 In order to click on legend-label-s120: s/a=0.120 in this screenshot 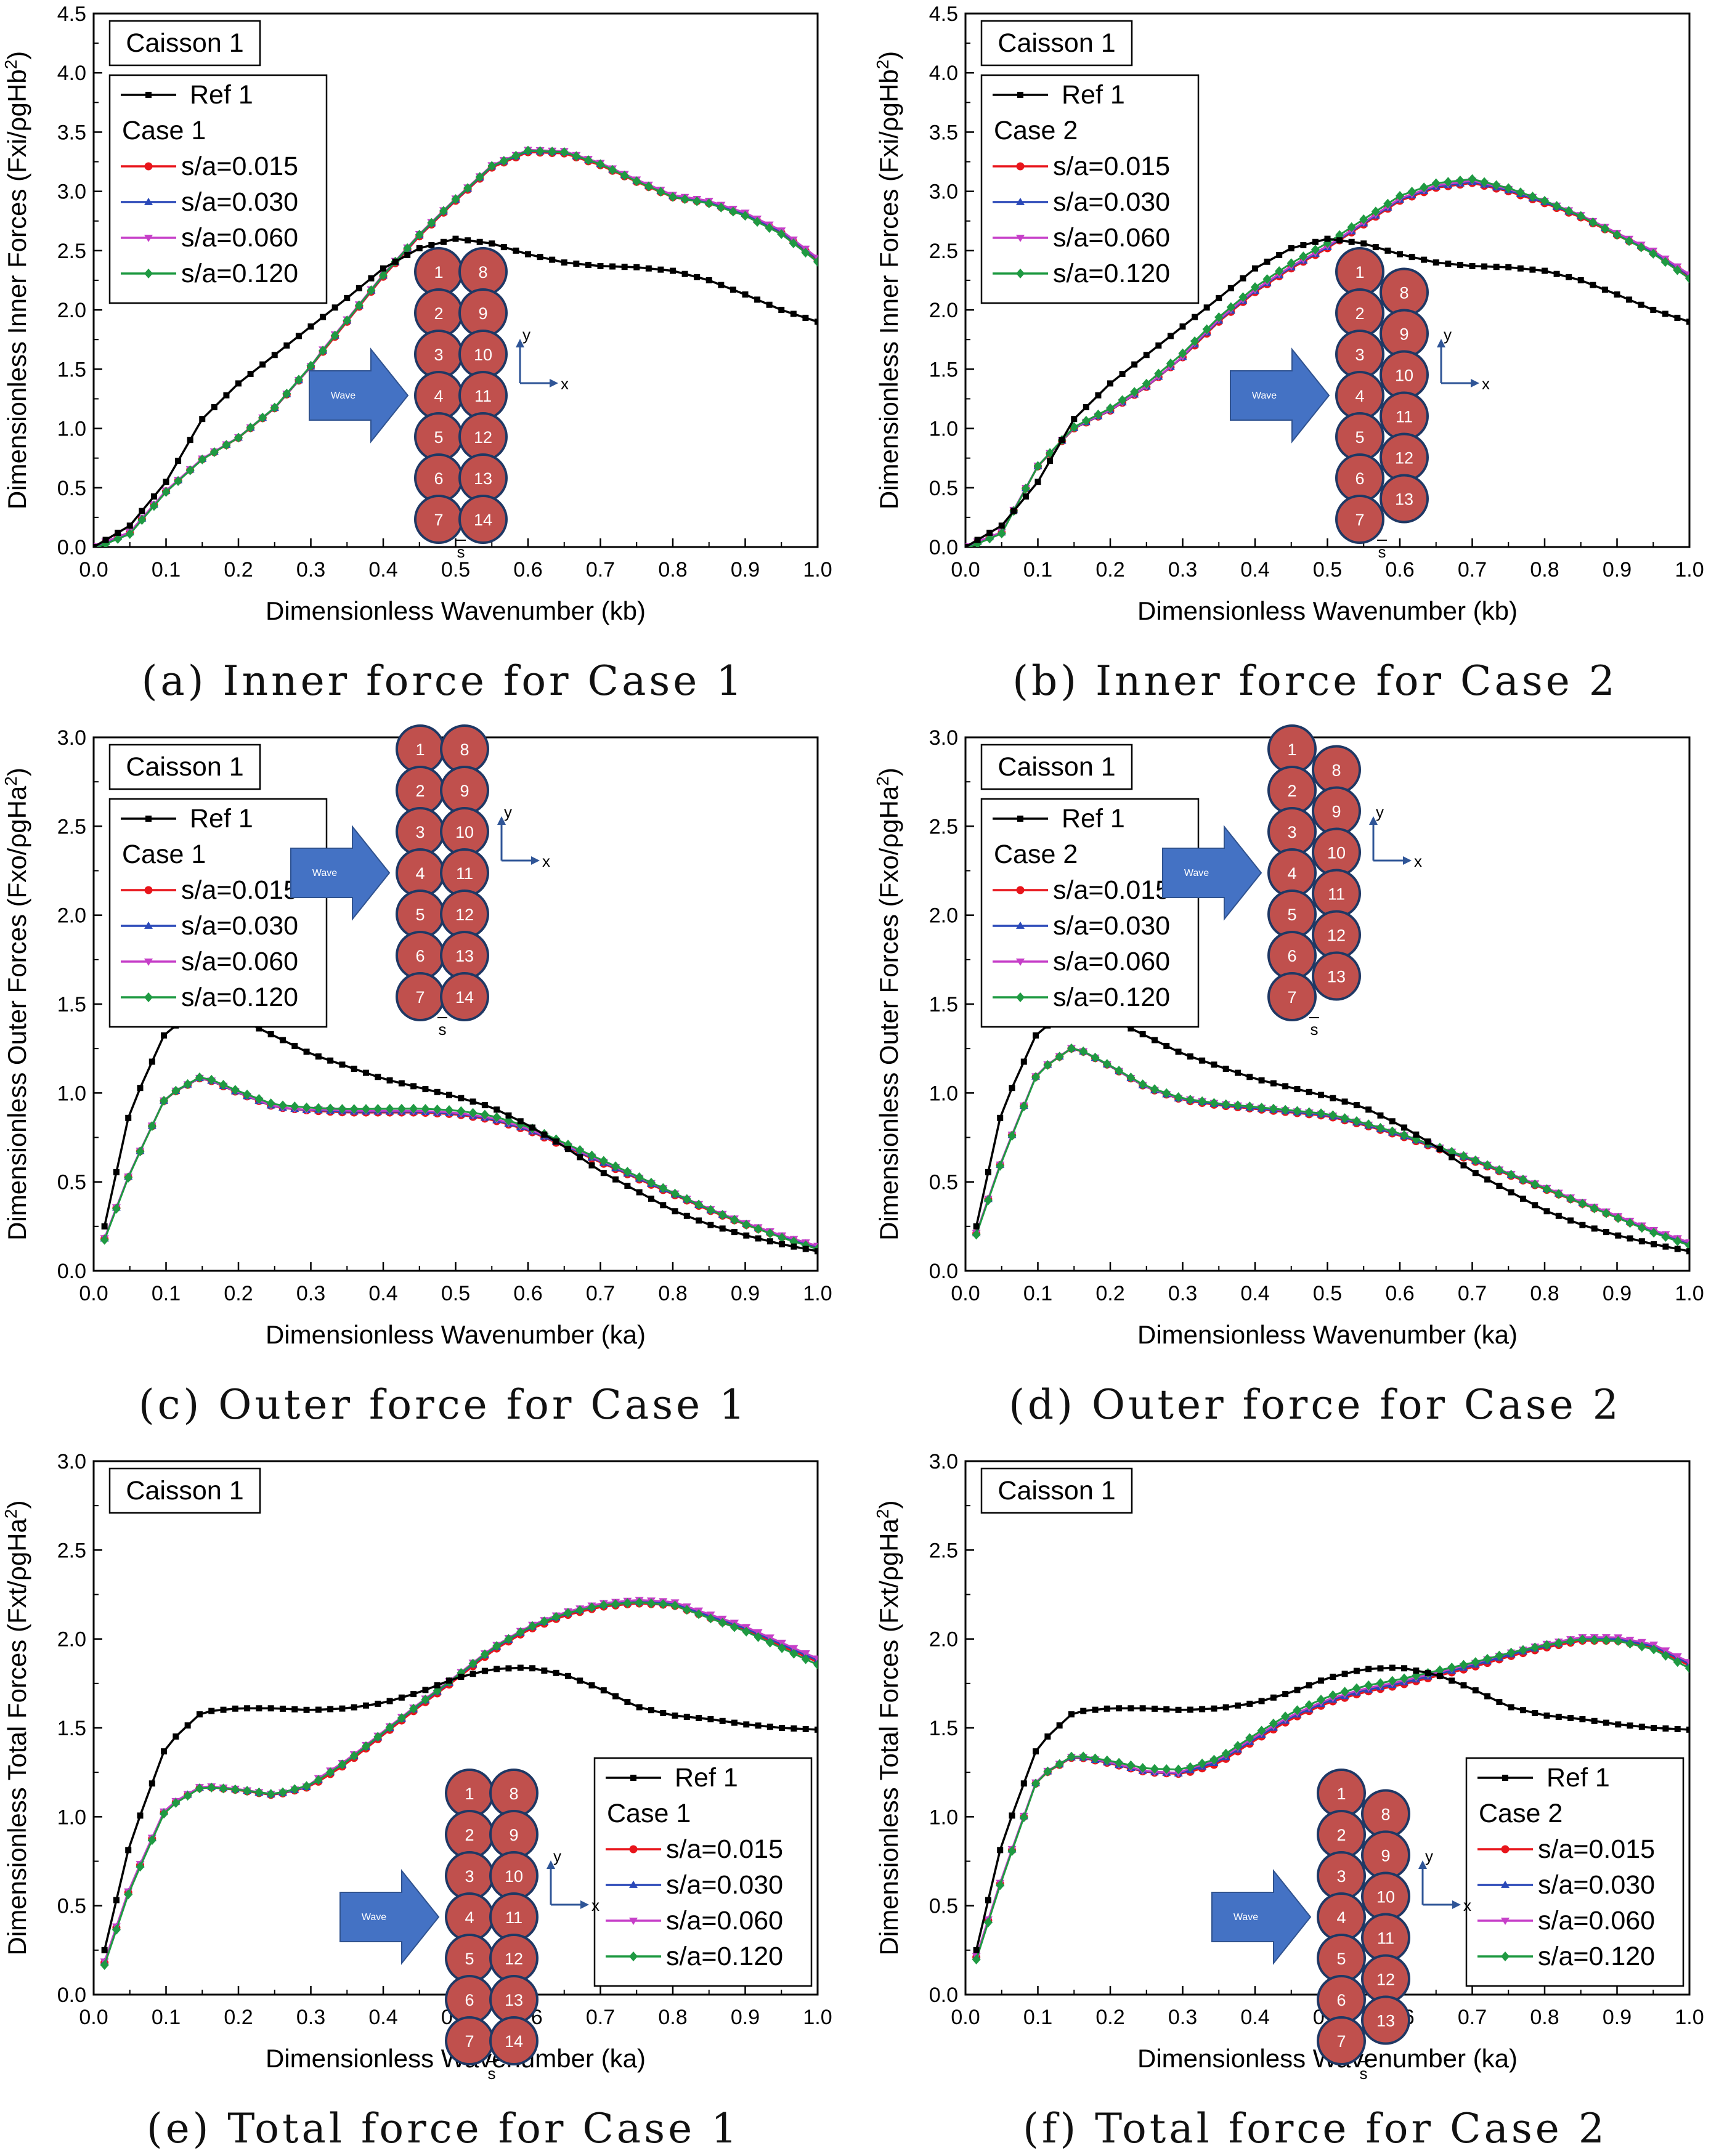, I will do `click(1111, 997)`.